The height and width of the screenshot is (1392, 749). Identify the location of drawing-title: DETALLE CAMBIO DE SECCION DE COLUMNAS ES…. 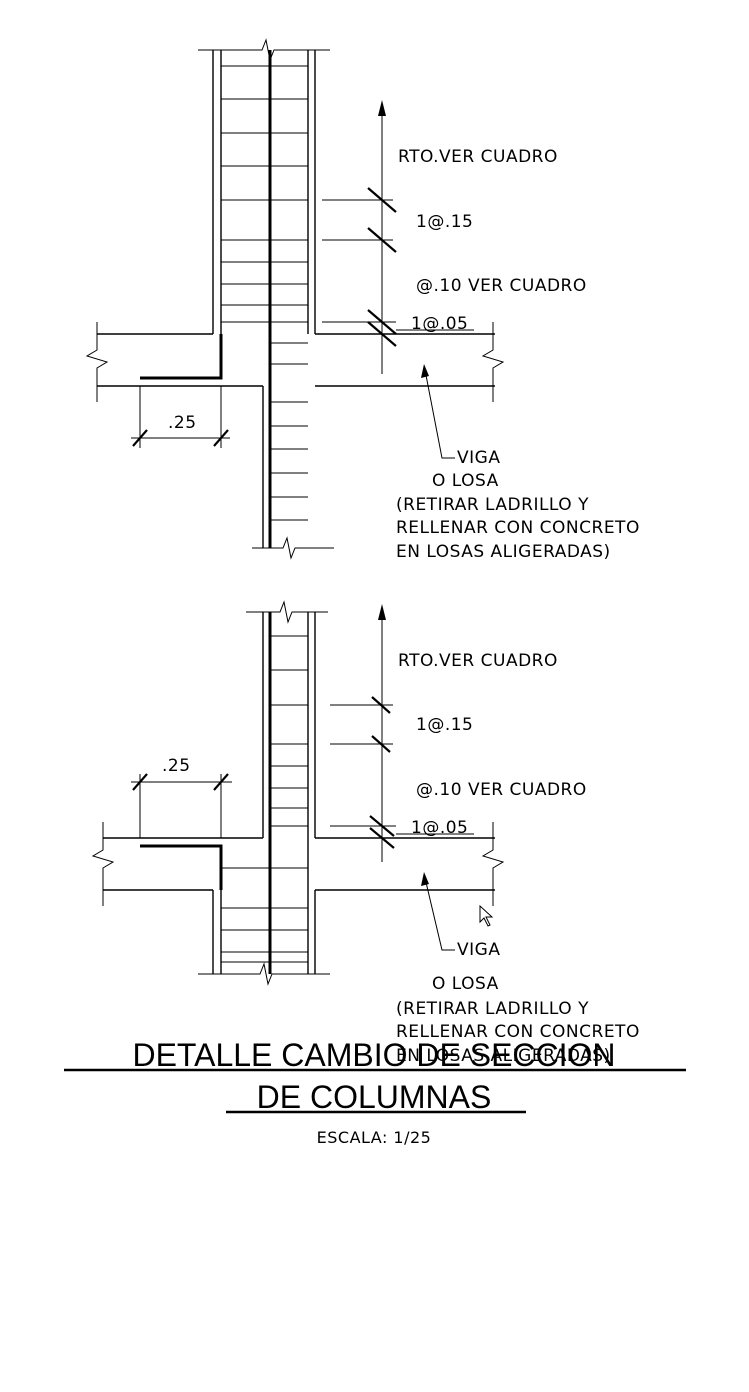
(375, 1092).